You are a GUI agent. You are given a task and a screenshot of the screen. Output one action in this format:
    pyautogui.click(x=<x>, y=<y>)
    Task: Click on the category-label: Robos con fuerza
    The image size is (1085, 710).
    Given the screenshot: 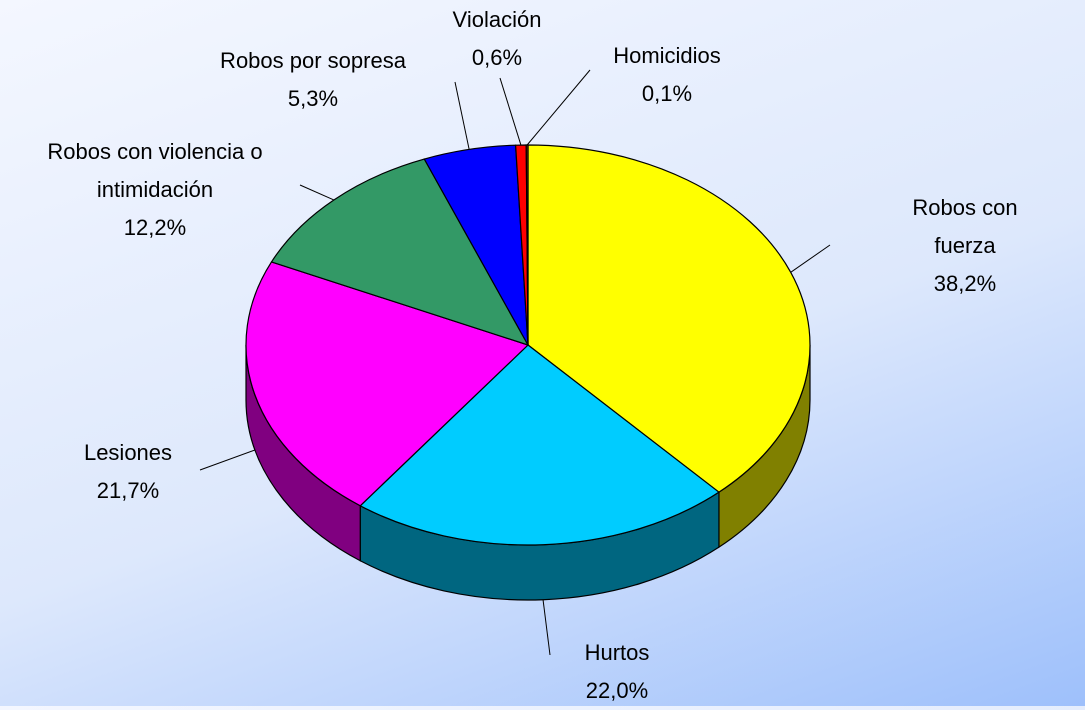 What is the action you would take?
    pyautogui.click(x=965, y=226)
    